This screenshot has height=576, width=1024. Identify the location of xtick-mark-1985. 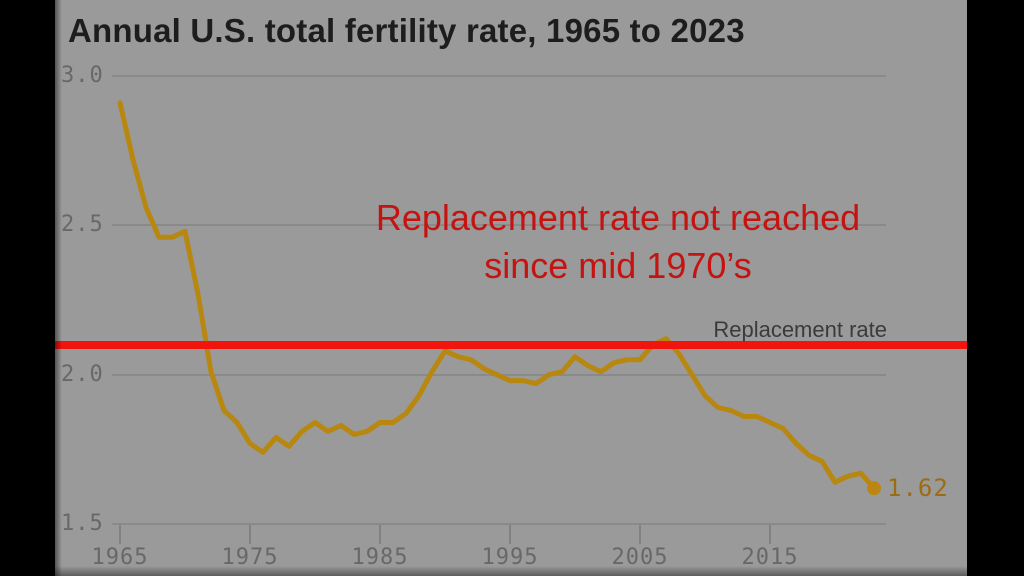
(380, 534).